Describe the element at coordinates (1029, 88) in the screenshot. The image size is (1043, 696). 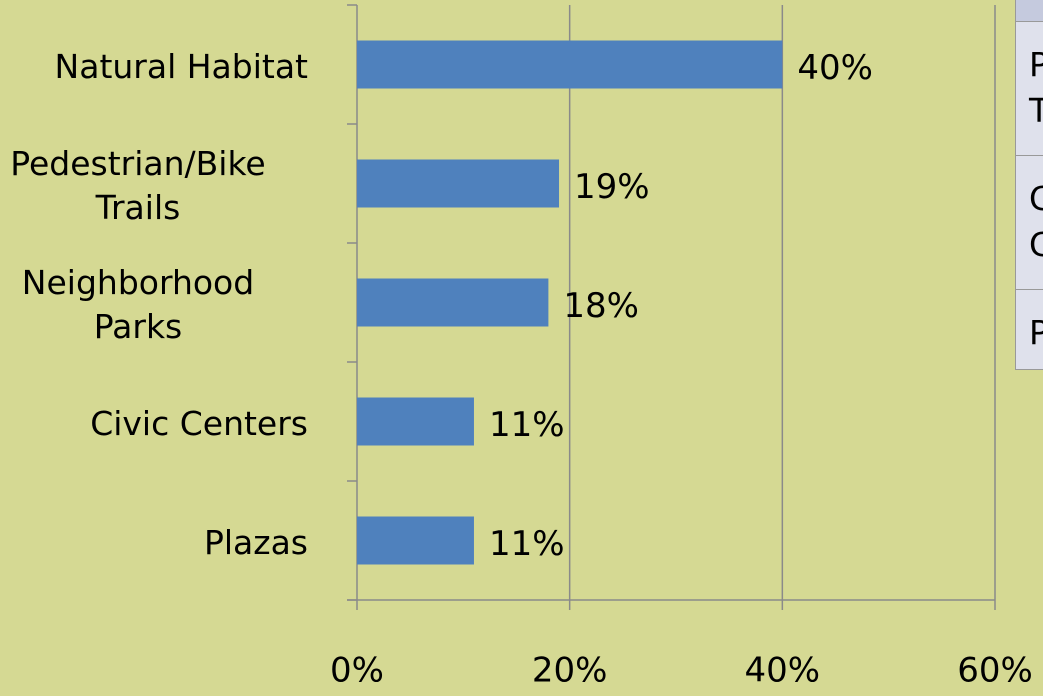
I see `table-row: P T` at that location.